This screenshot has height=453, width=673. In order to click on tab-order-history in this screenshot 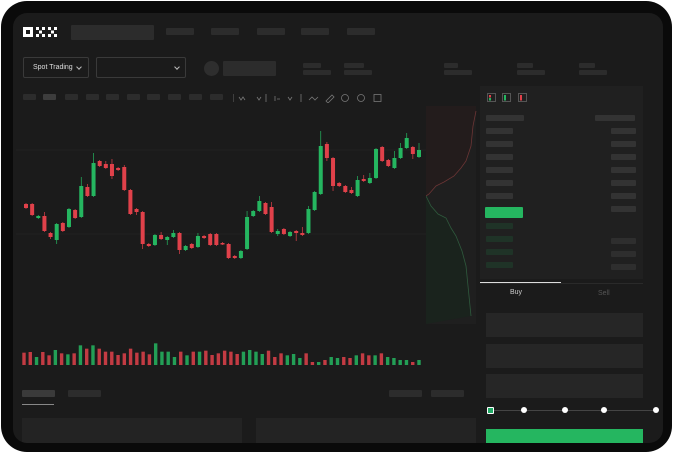, I will do `click(84, 393)`.